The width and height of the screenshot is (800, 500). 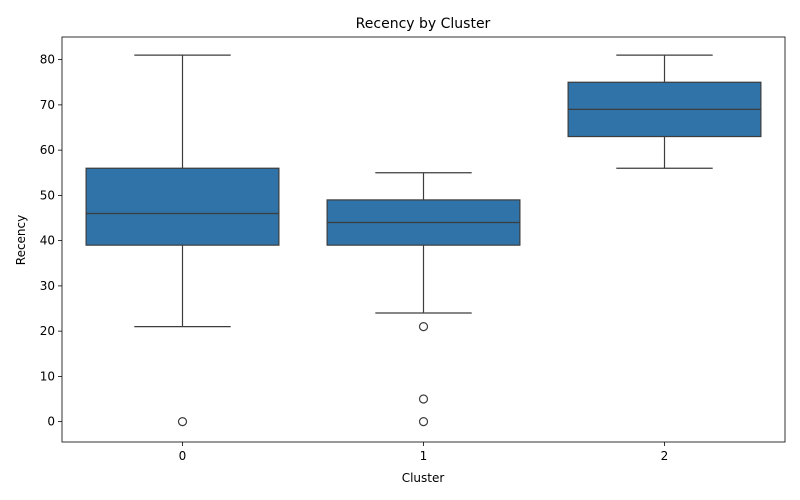 I want to click on x-axis-label: Cluster, so click(x=423, y=478).